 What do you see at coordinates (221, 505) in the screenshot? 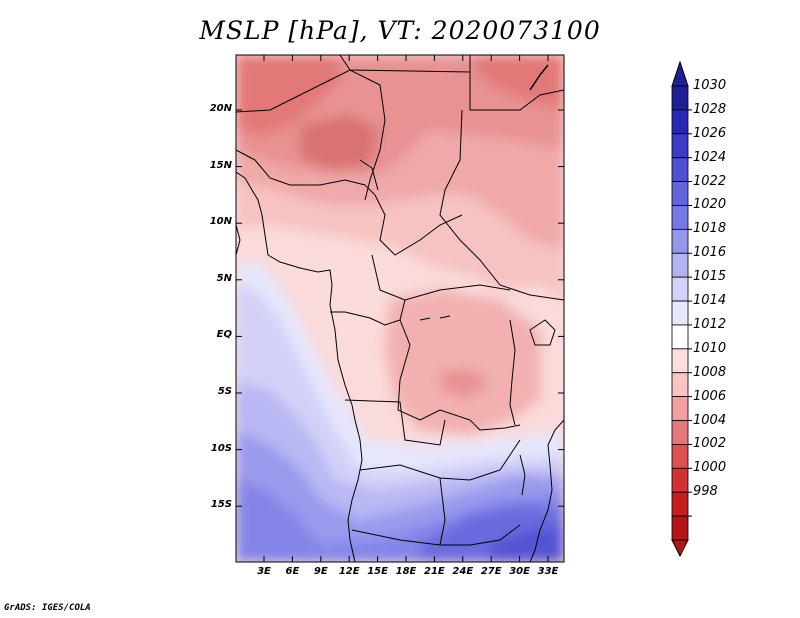
I see `lat-label: 15S` at bounding box center [221, 505].